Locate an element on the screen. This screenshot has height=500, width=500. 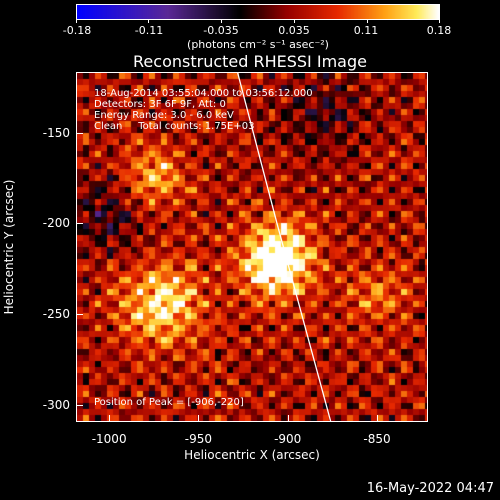
x-tick-label: -950 is located at coordinates (198, 439).